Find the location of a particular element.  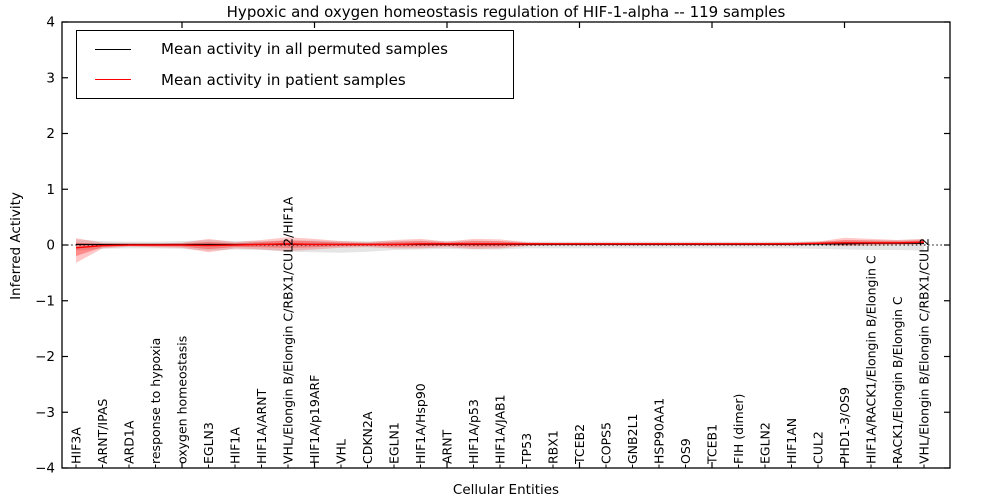

x-entity-label: FIH (dimer) is located at coordinates (738, 429).